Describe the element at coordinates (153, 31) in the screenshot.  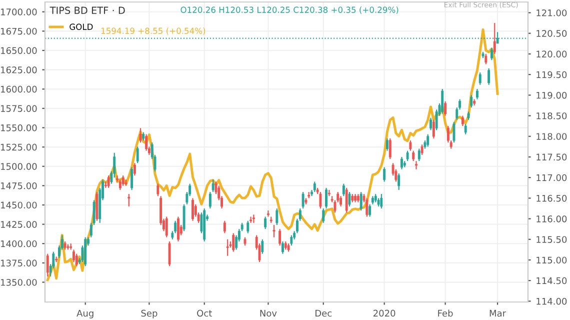
I see `annotation: 1594.19 +8.55 (+0.54%)` at that location.